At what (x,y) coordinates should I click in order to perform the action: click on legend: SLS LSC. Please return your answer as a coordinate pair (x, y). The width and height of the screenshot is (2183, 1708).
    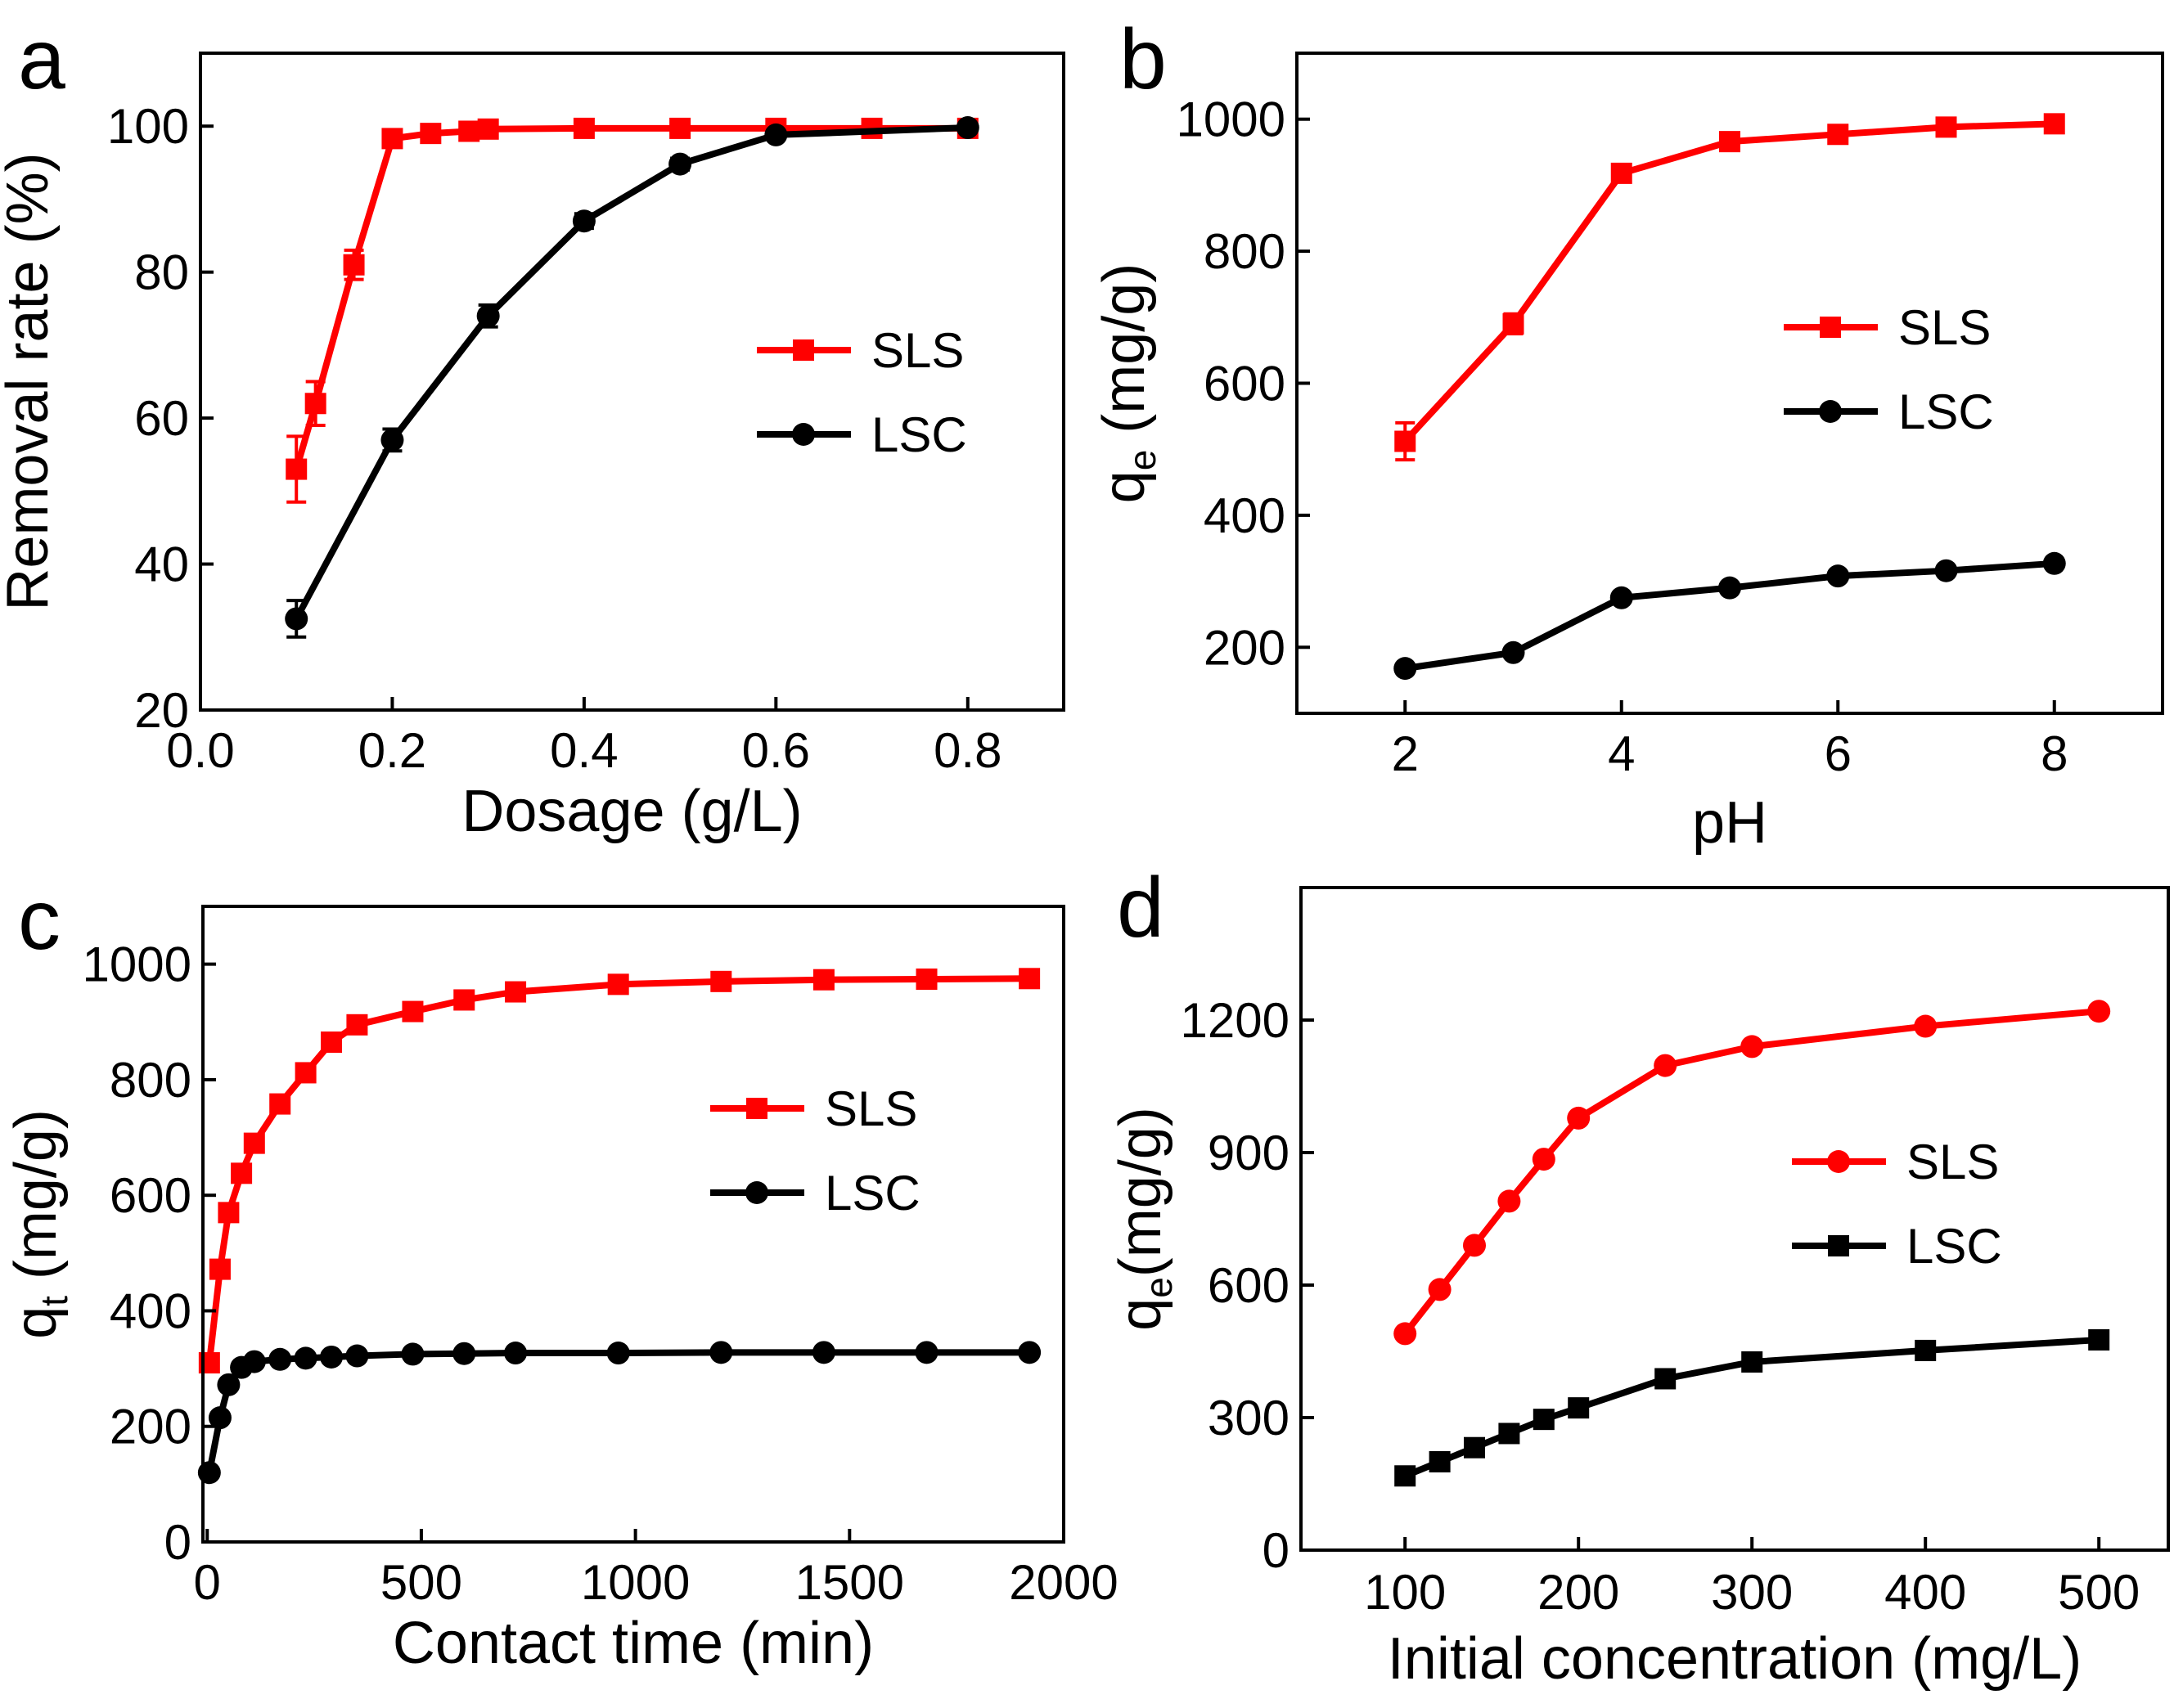
    Looking at the image, I should click on (815, 1150).